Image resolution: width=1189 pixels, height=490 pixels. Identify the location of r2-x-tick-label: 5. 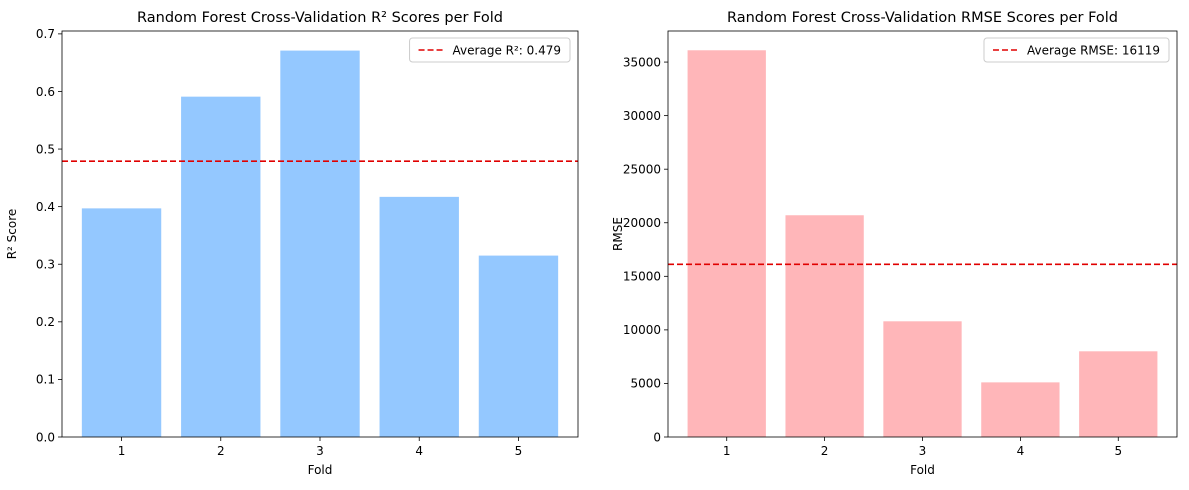
(519, 451).